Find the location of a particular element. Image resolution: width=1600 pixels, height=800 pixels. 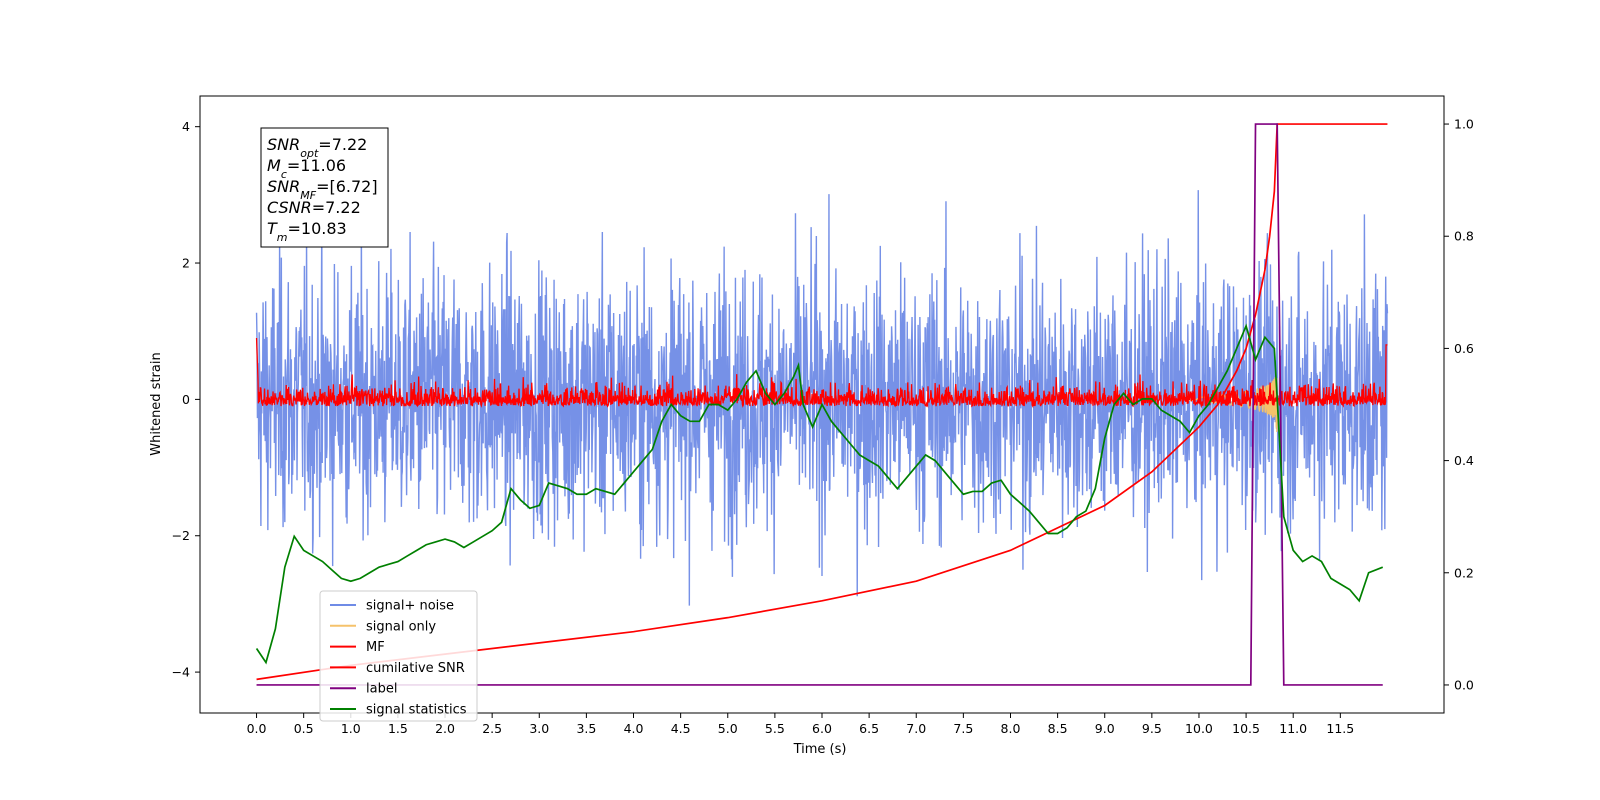

legend-entry: label is located at coordinates (381, 689).